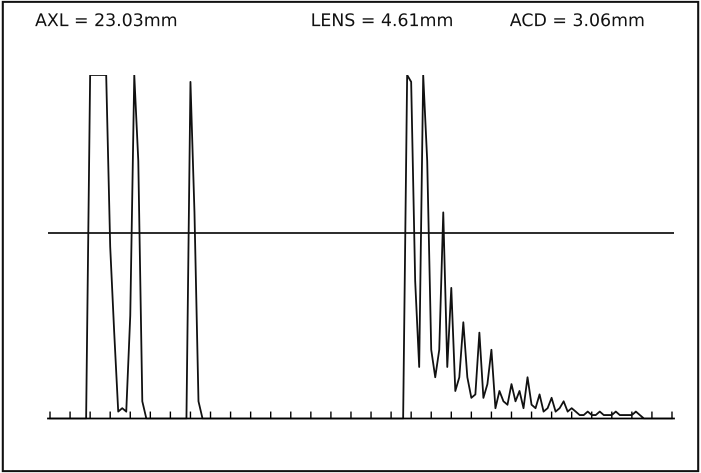 Image resolution: width=701 pixels, height=473 pixels. Describe the element at coordinates (105, 19) in the screenshot. I see `text: AXL = 23.03mm` at that location.